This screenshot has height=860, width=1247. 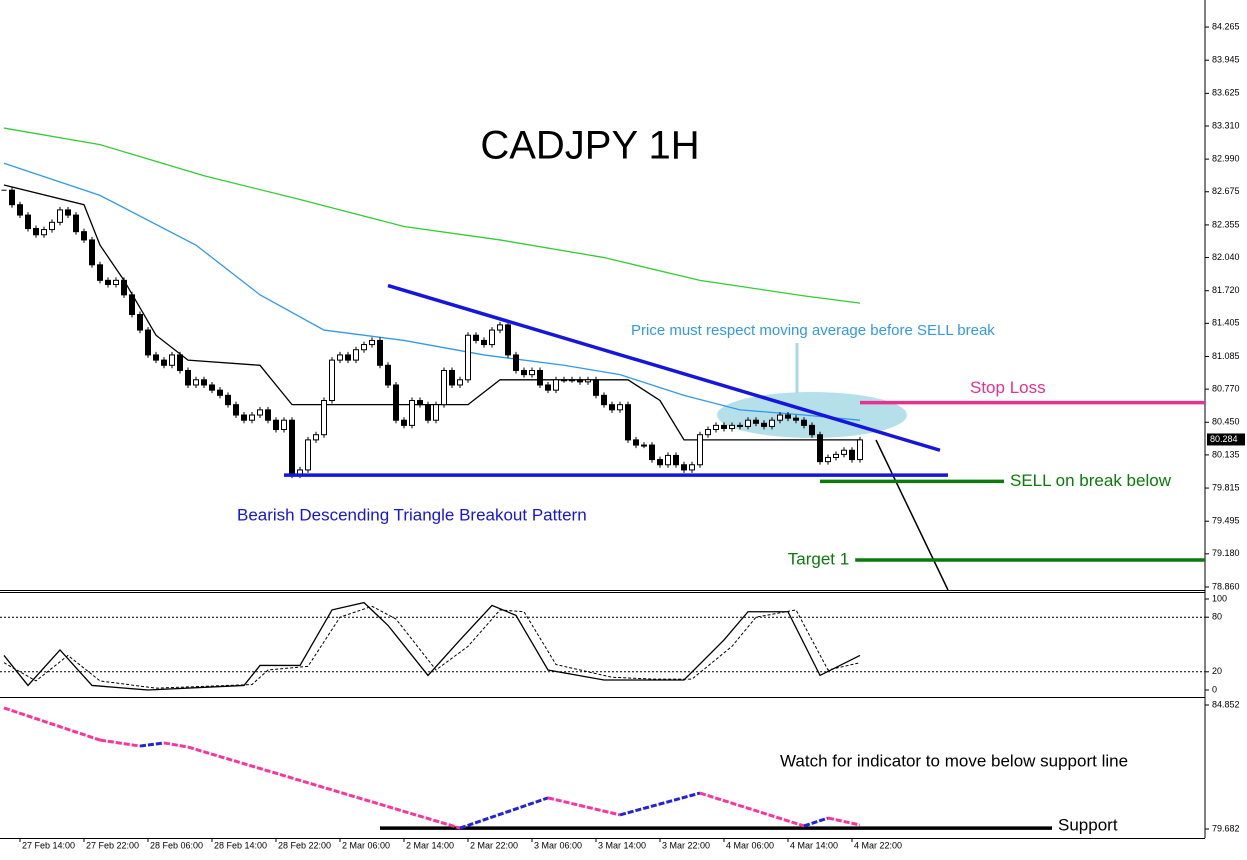 I want to click on level-label: Target 1, so click(x=818, y=559).